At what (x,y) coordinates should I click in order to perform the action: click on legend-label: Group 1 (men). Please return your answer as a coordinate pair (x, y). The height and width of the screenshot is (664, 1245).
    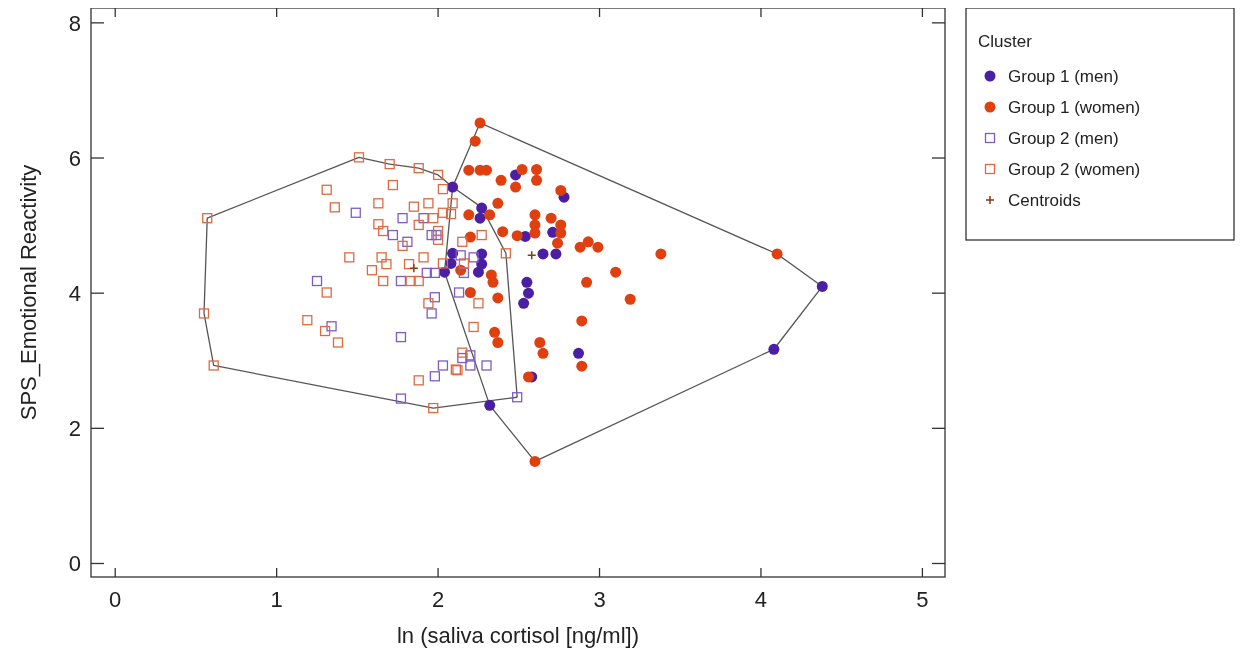
    Looking at the image, I should click on (1063, 76).